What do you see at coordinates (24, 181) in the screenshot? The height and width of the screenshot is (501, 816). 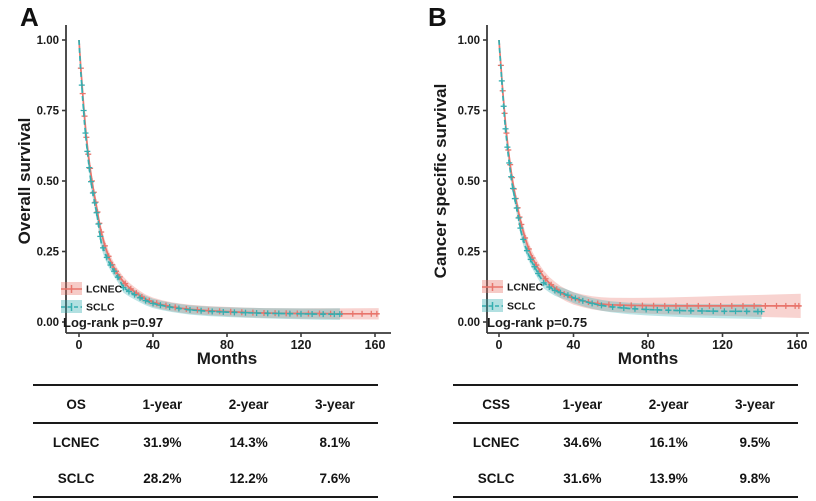 I see `y-axis-title: Overall survival` at bounding box center [24, 181].